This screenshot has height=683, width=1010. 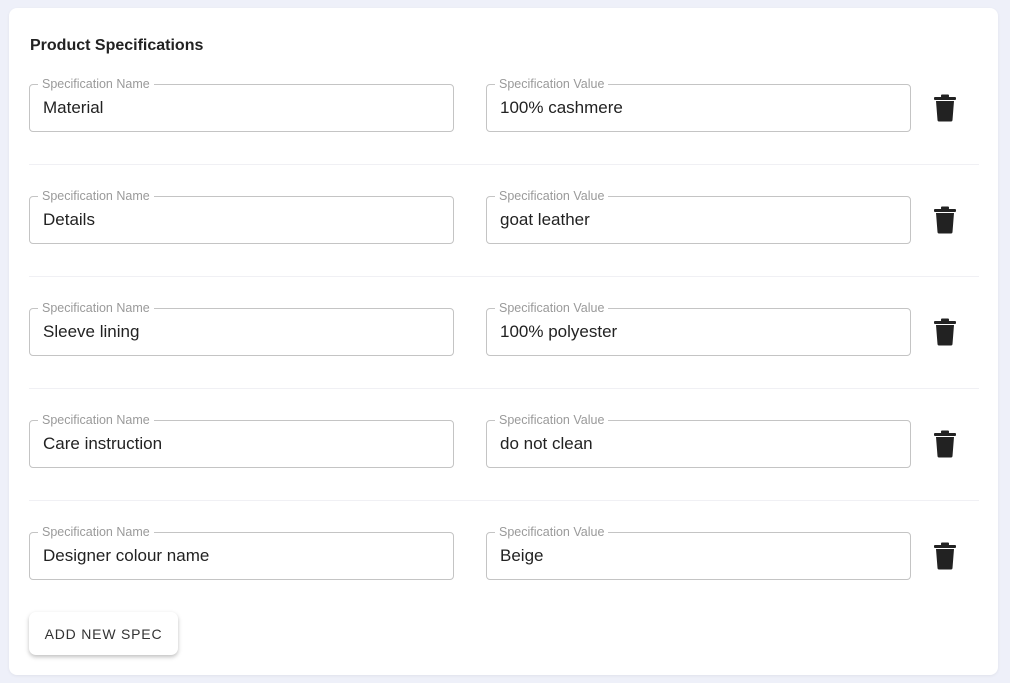 What do you see at coordinates (126, 555) in the screenshot?
I see `spec-name-input: Designer colour name` at bounding box center [126, 555].